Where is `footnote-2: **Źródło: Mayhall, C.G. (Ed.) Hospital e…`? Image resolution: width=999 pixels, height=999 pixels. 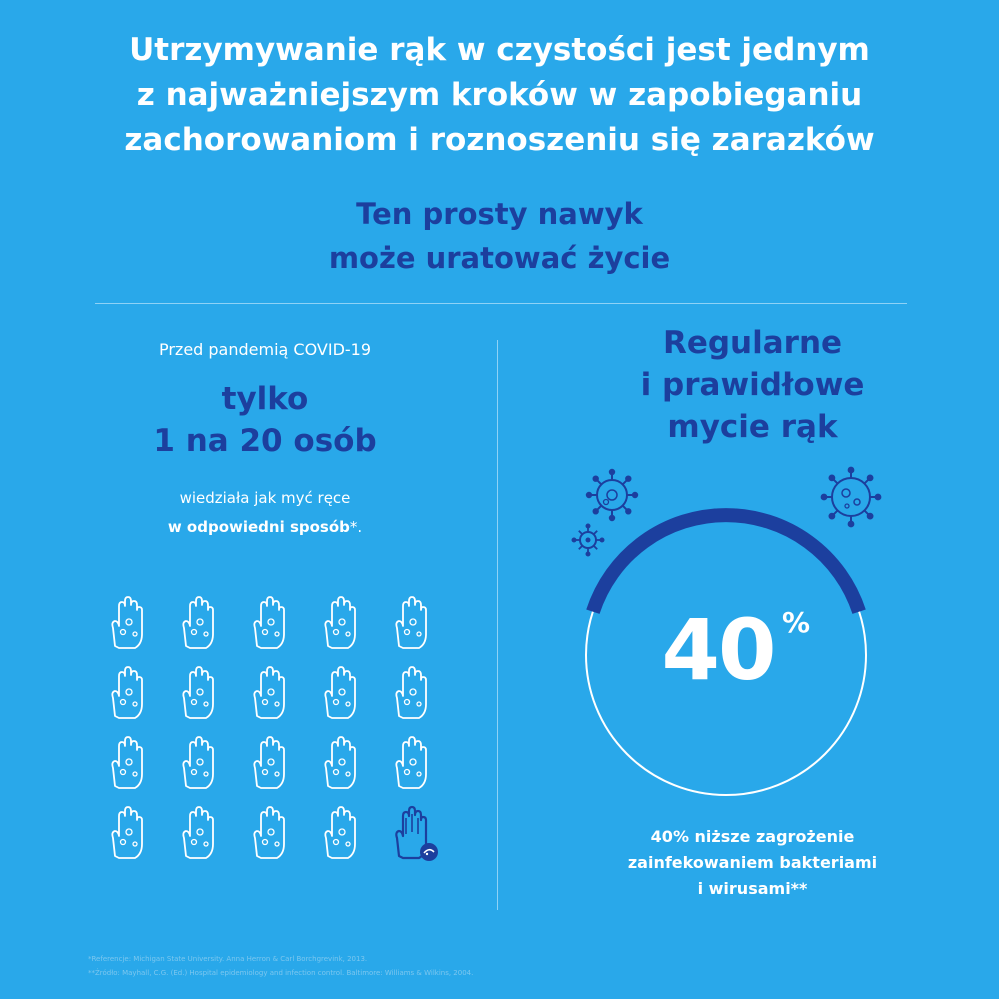
footnote-2: **Źródło: Mayhall, C.G. (Ed.) Hospital e… is located at coordinates (281, 973).